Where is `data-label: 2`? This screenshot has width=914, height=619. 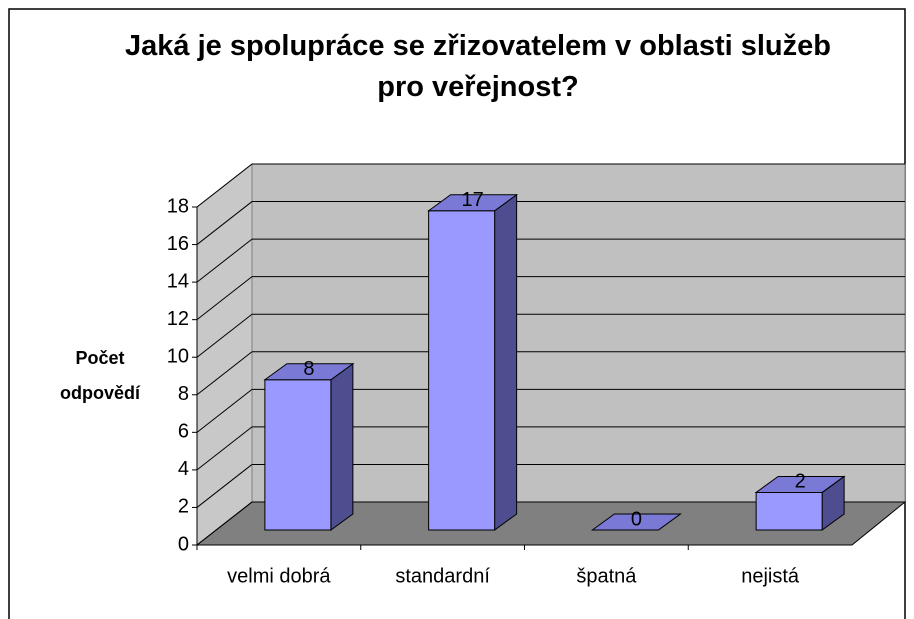
data-label: 2 is located at coordinates (800, 482).